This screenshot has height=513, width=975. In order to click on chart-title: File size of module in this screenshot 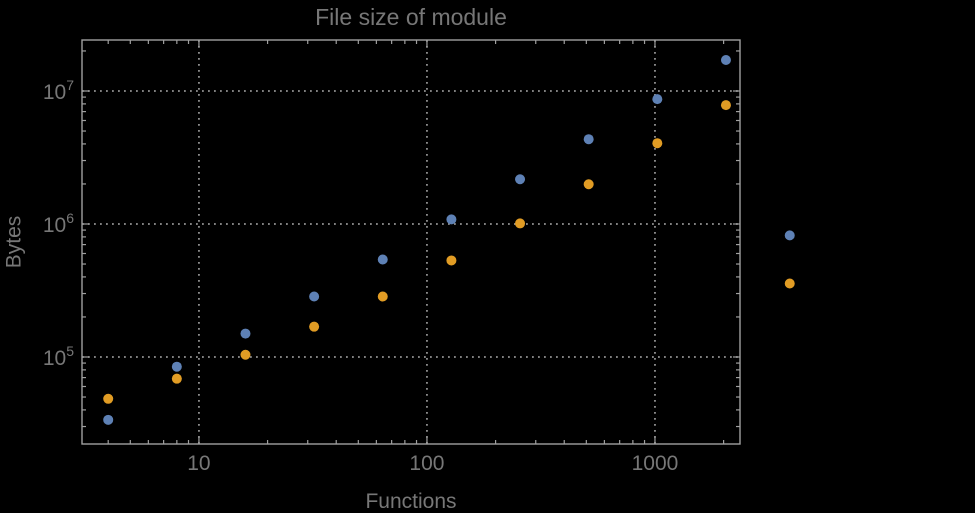, I will do `click(411, 17)`.